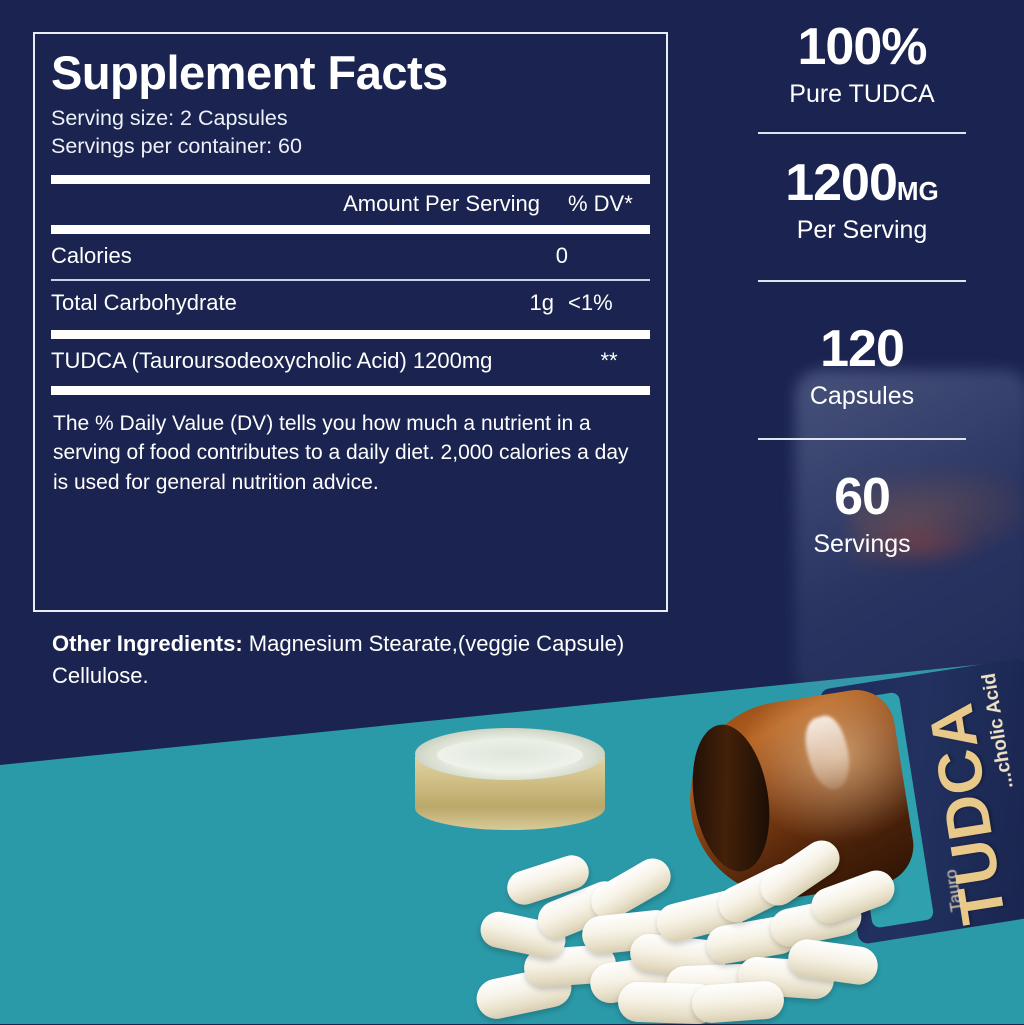 The image size is (1024, 1025). Describe the element at coordinates (609, 360) in the screenshot. I see `row-dv-tudca: **` at that location.